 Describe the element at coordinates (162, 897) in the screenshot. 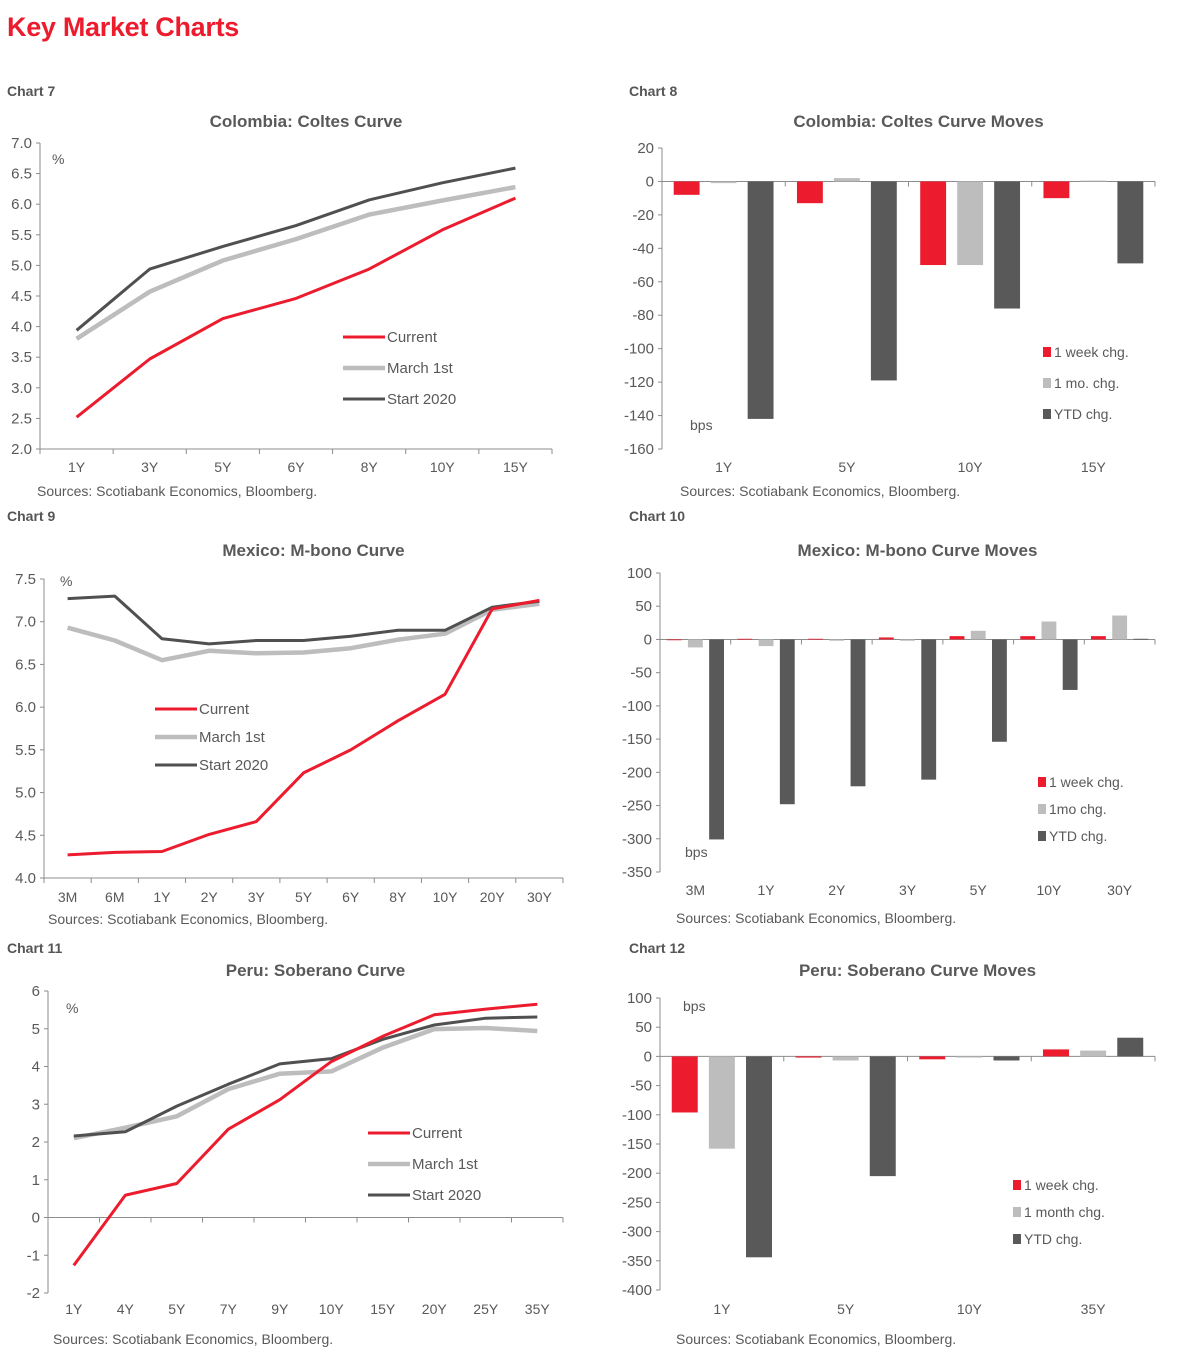

I see `x-tick-label: 1Y` at that location.